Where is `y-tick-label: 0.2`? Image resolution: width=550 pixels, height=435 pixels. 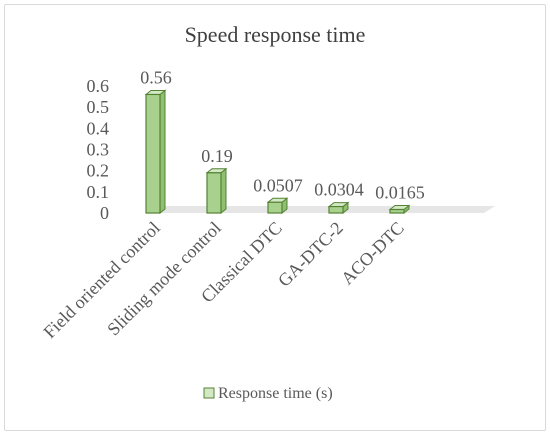 y-tick-label: 0.2 is located at coordinates (98, 171).